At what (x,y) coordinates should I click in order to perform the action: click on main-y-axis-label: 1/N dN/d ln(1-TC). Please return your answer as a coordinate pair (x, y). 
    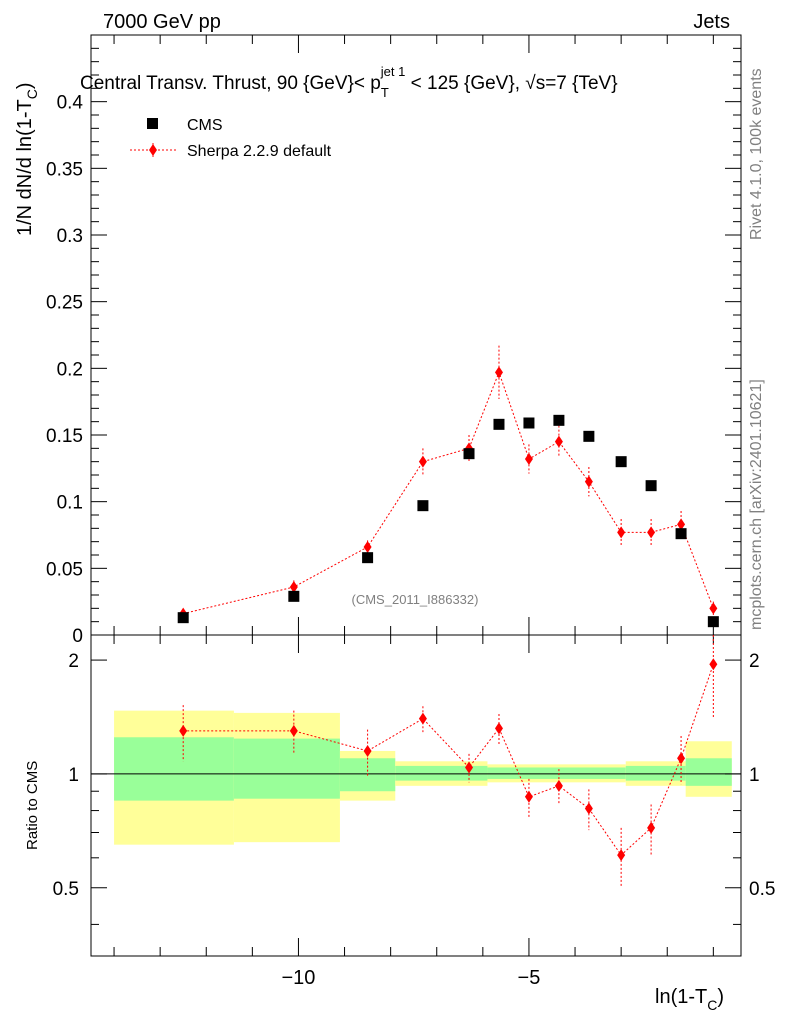
    Looking at the image, I should click on (27, 159).